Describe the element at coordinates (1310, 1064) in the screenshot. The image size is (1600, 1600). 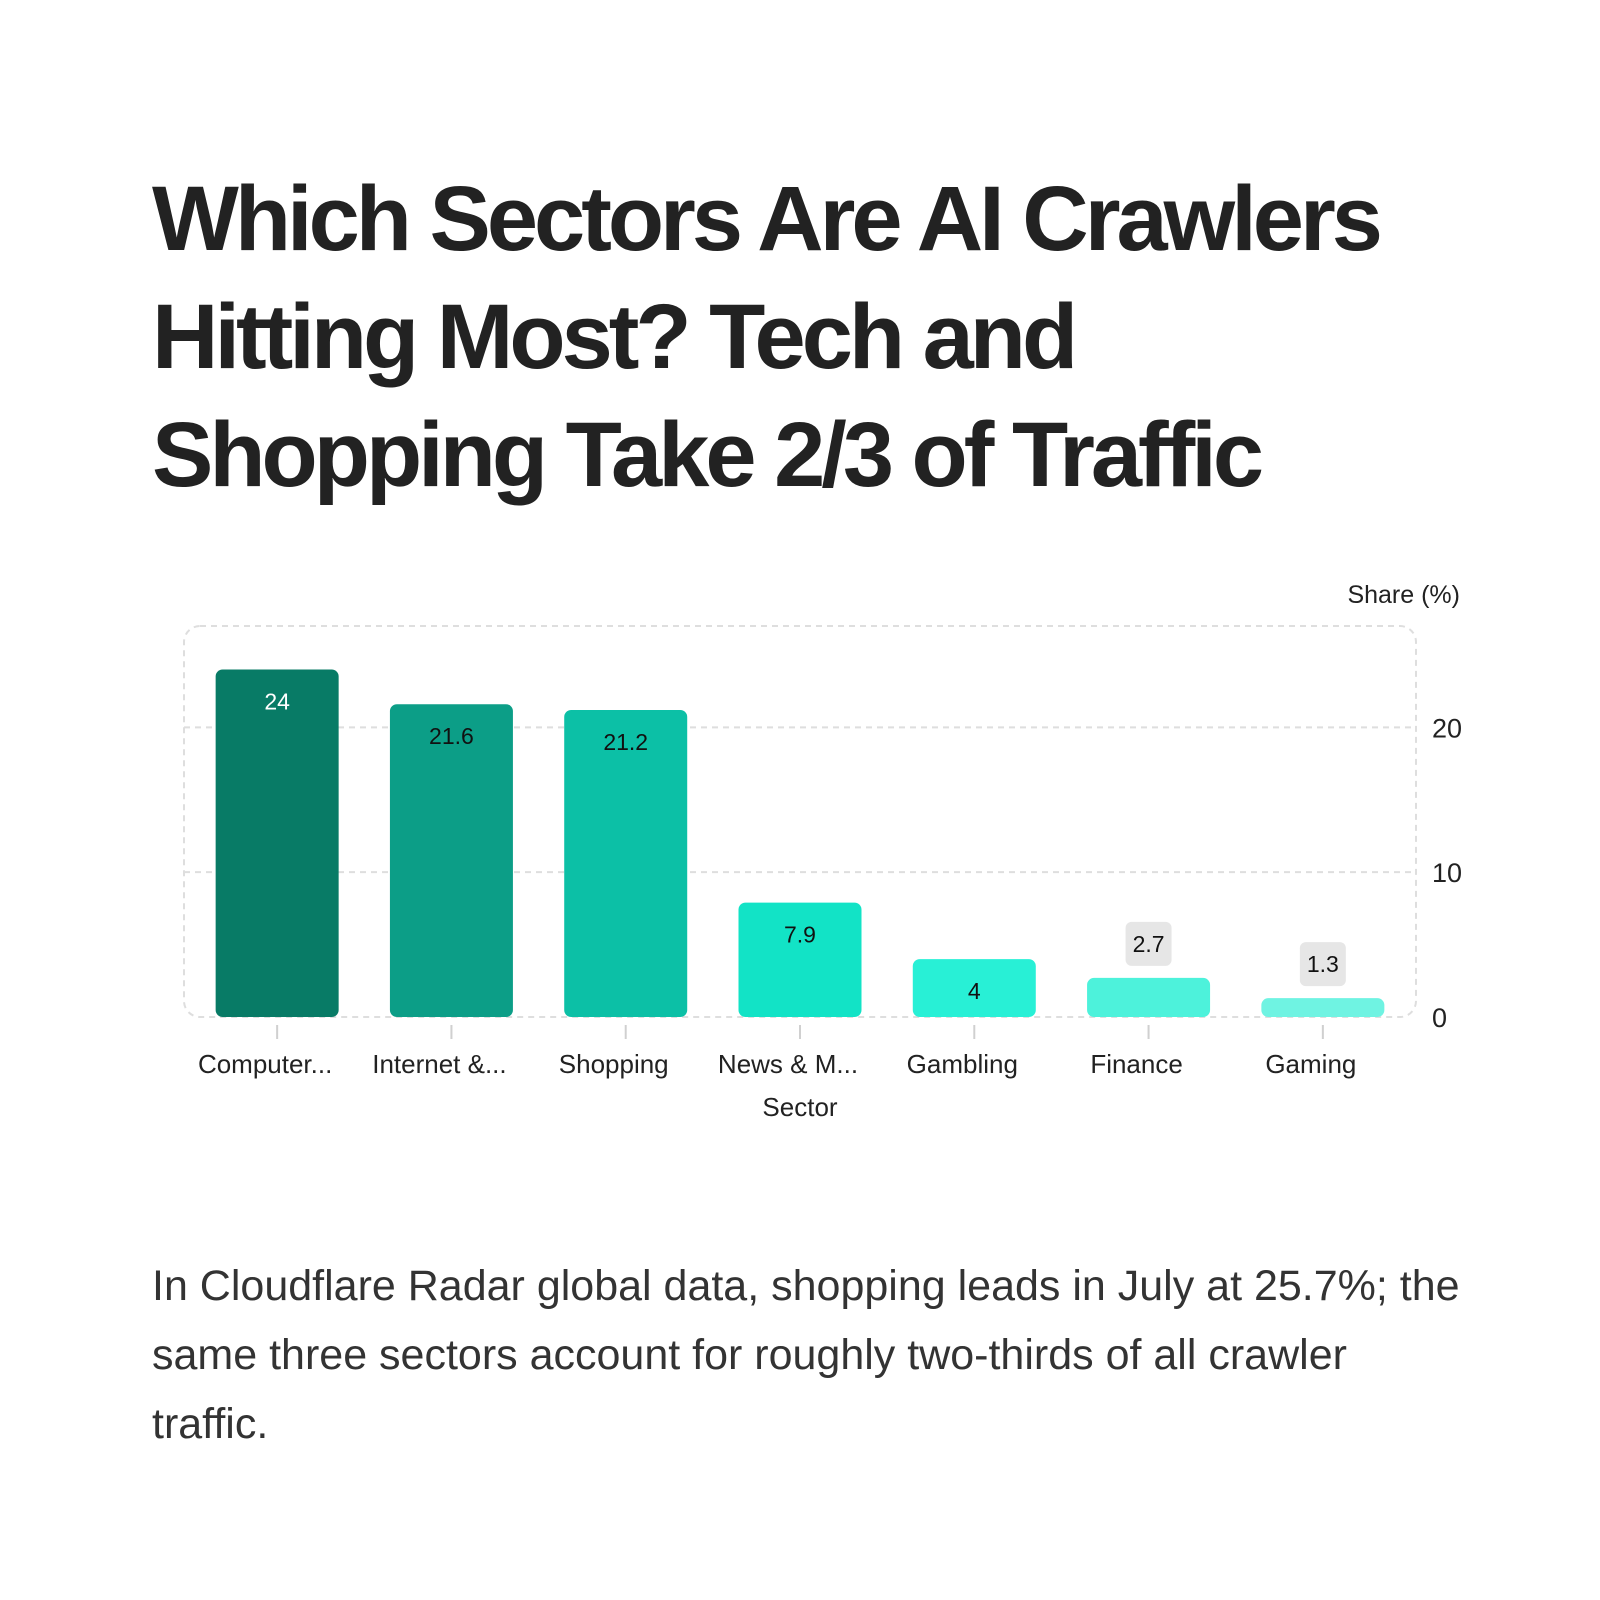
I see `x-tick-label: Gaming` at that location.